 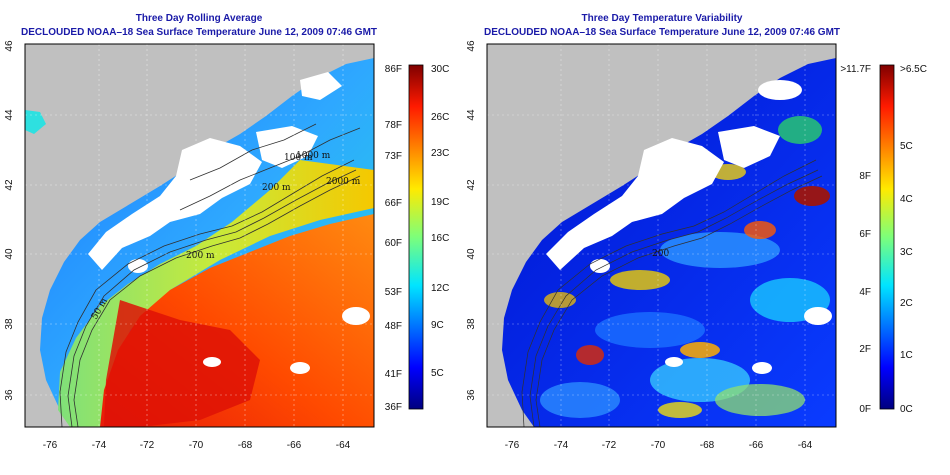 What do you see at coordinates (35, 122) in the screenshot?
I see `bay-water` at bounding box center [35, 122].